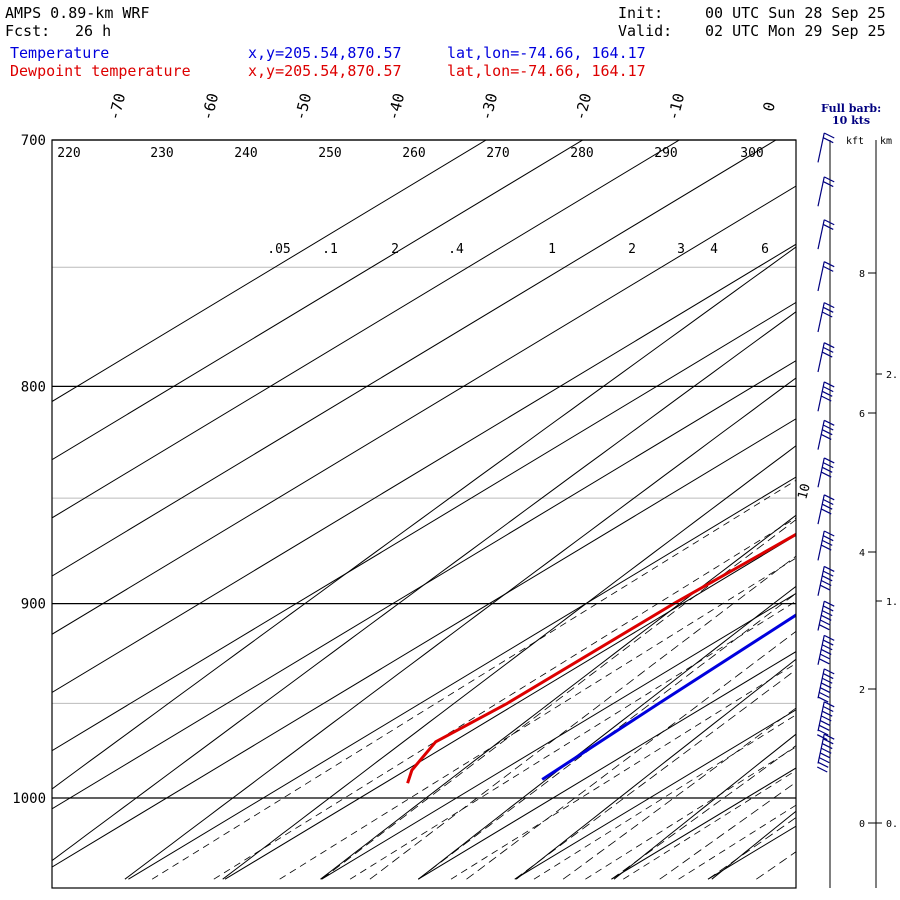 The height and width of the screenshot is (900, 900). What do you see at coordinates (855, 141) in the screenshot?
I see `kft-axis-label: kft` at bounding box center [855, 141].